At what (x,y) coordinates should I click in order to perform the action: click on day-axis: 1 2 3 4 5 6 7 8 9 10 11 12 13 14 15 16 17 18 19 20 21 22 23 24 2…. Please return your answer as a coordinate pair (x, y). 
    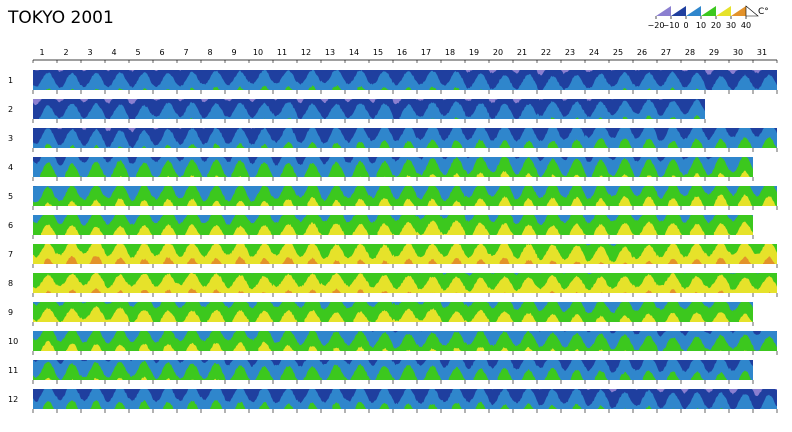
    Looking at the image, I should click on (405, 55).